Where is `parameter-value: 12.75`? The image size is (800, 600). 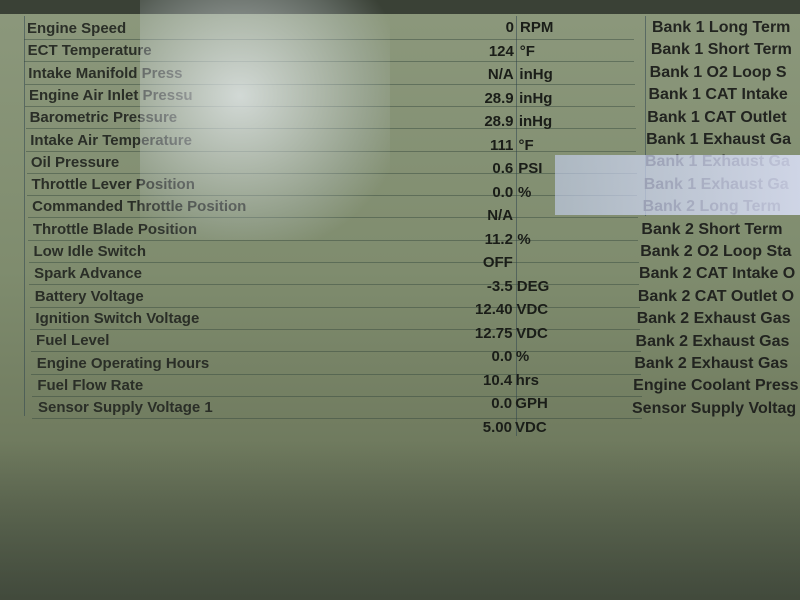 parameter-value: 12.75 is located at coordinates (493, 333).